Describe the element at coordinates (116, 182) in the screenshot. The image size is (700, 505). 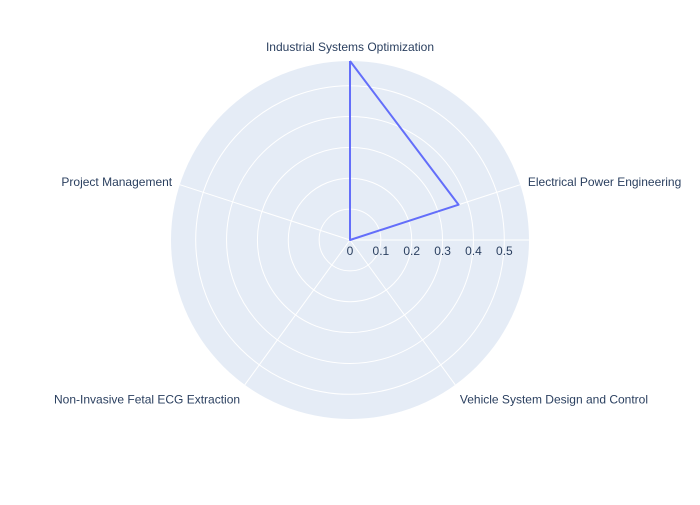
I see `category-label: Project Management` at that location.